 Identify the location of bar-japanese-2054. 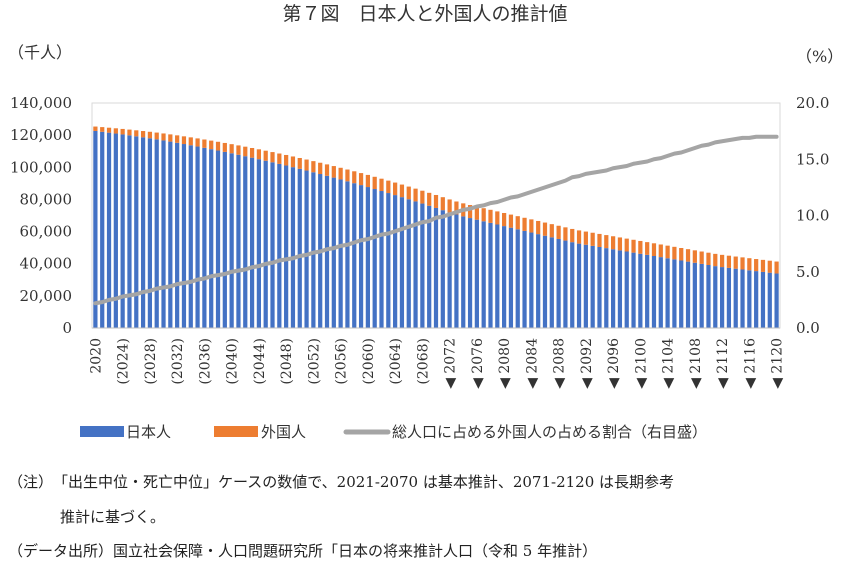
(327, 251).